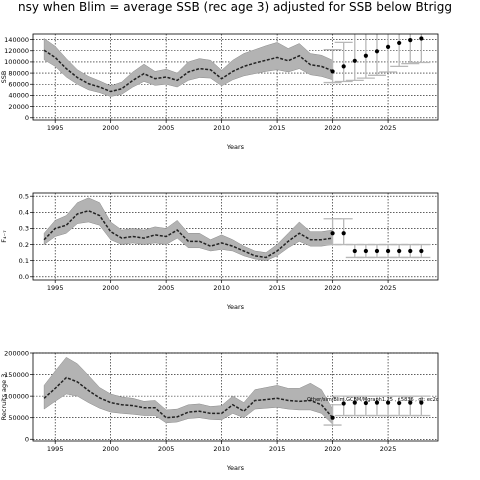 Image resolution: width=480 pixels, height=480 pixels. Describe the element at coordinates (24, 229) in the screenshot. I see `y-tick-label: 0.3` at that location.